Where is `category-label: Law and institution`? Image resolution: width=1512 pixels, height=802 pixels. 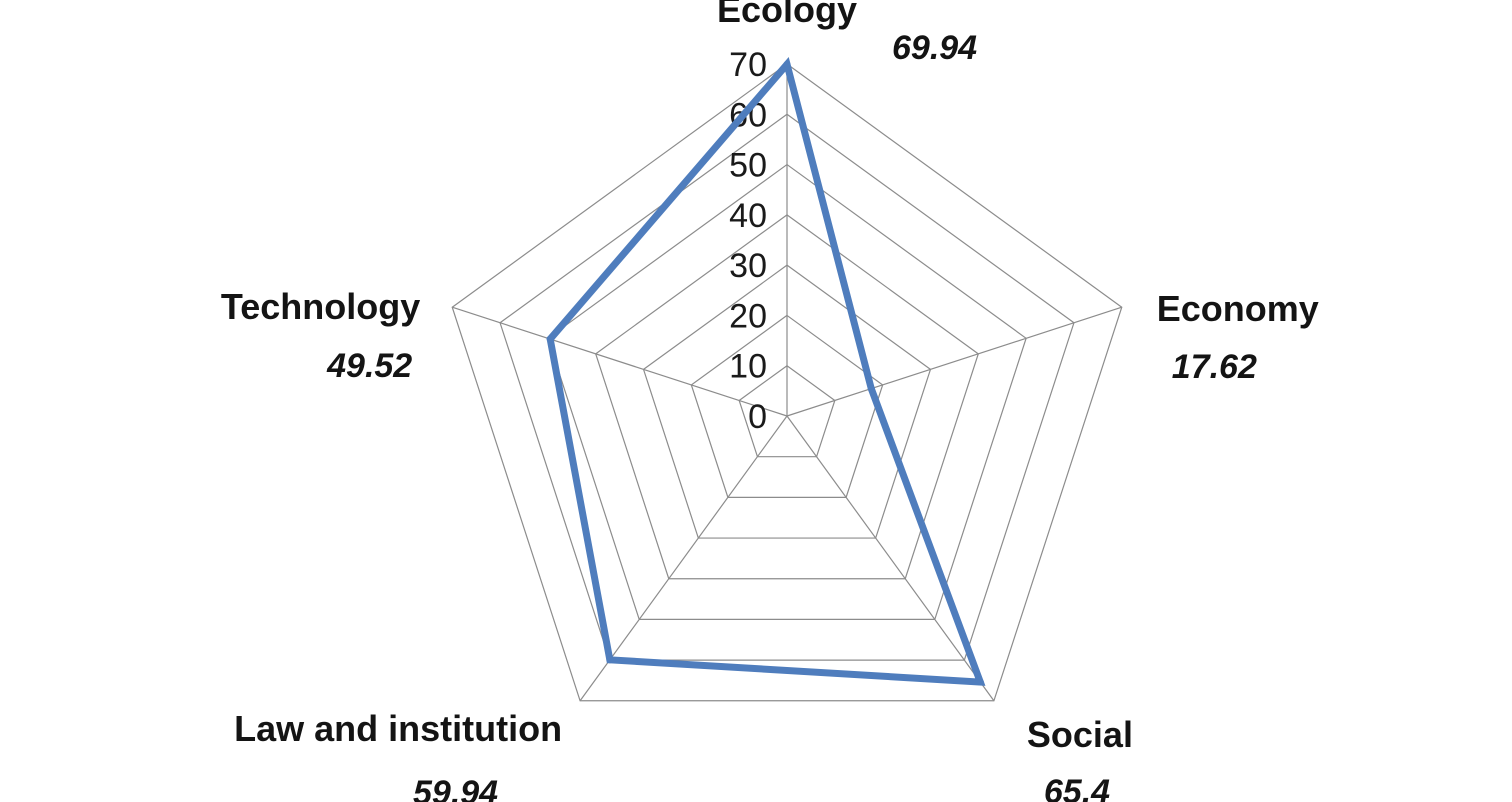 category-label: Law and institution is located at coordinates (398, 728).